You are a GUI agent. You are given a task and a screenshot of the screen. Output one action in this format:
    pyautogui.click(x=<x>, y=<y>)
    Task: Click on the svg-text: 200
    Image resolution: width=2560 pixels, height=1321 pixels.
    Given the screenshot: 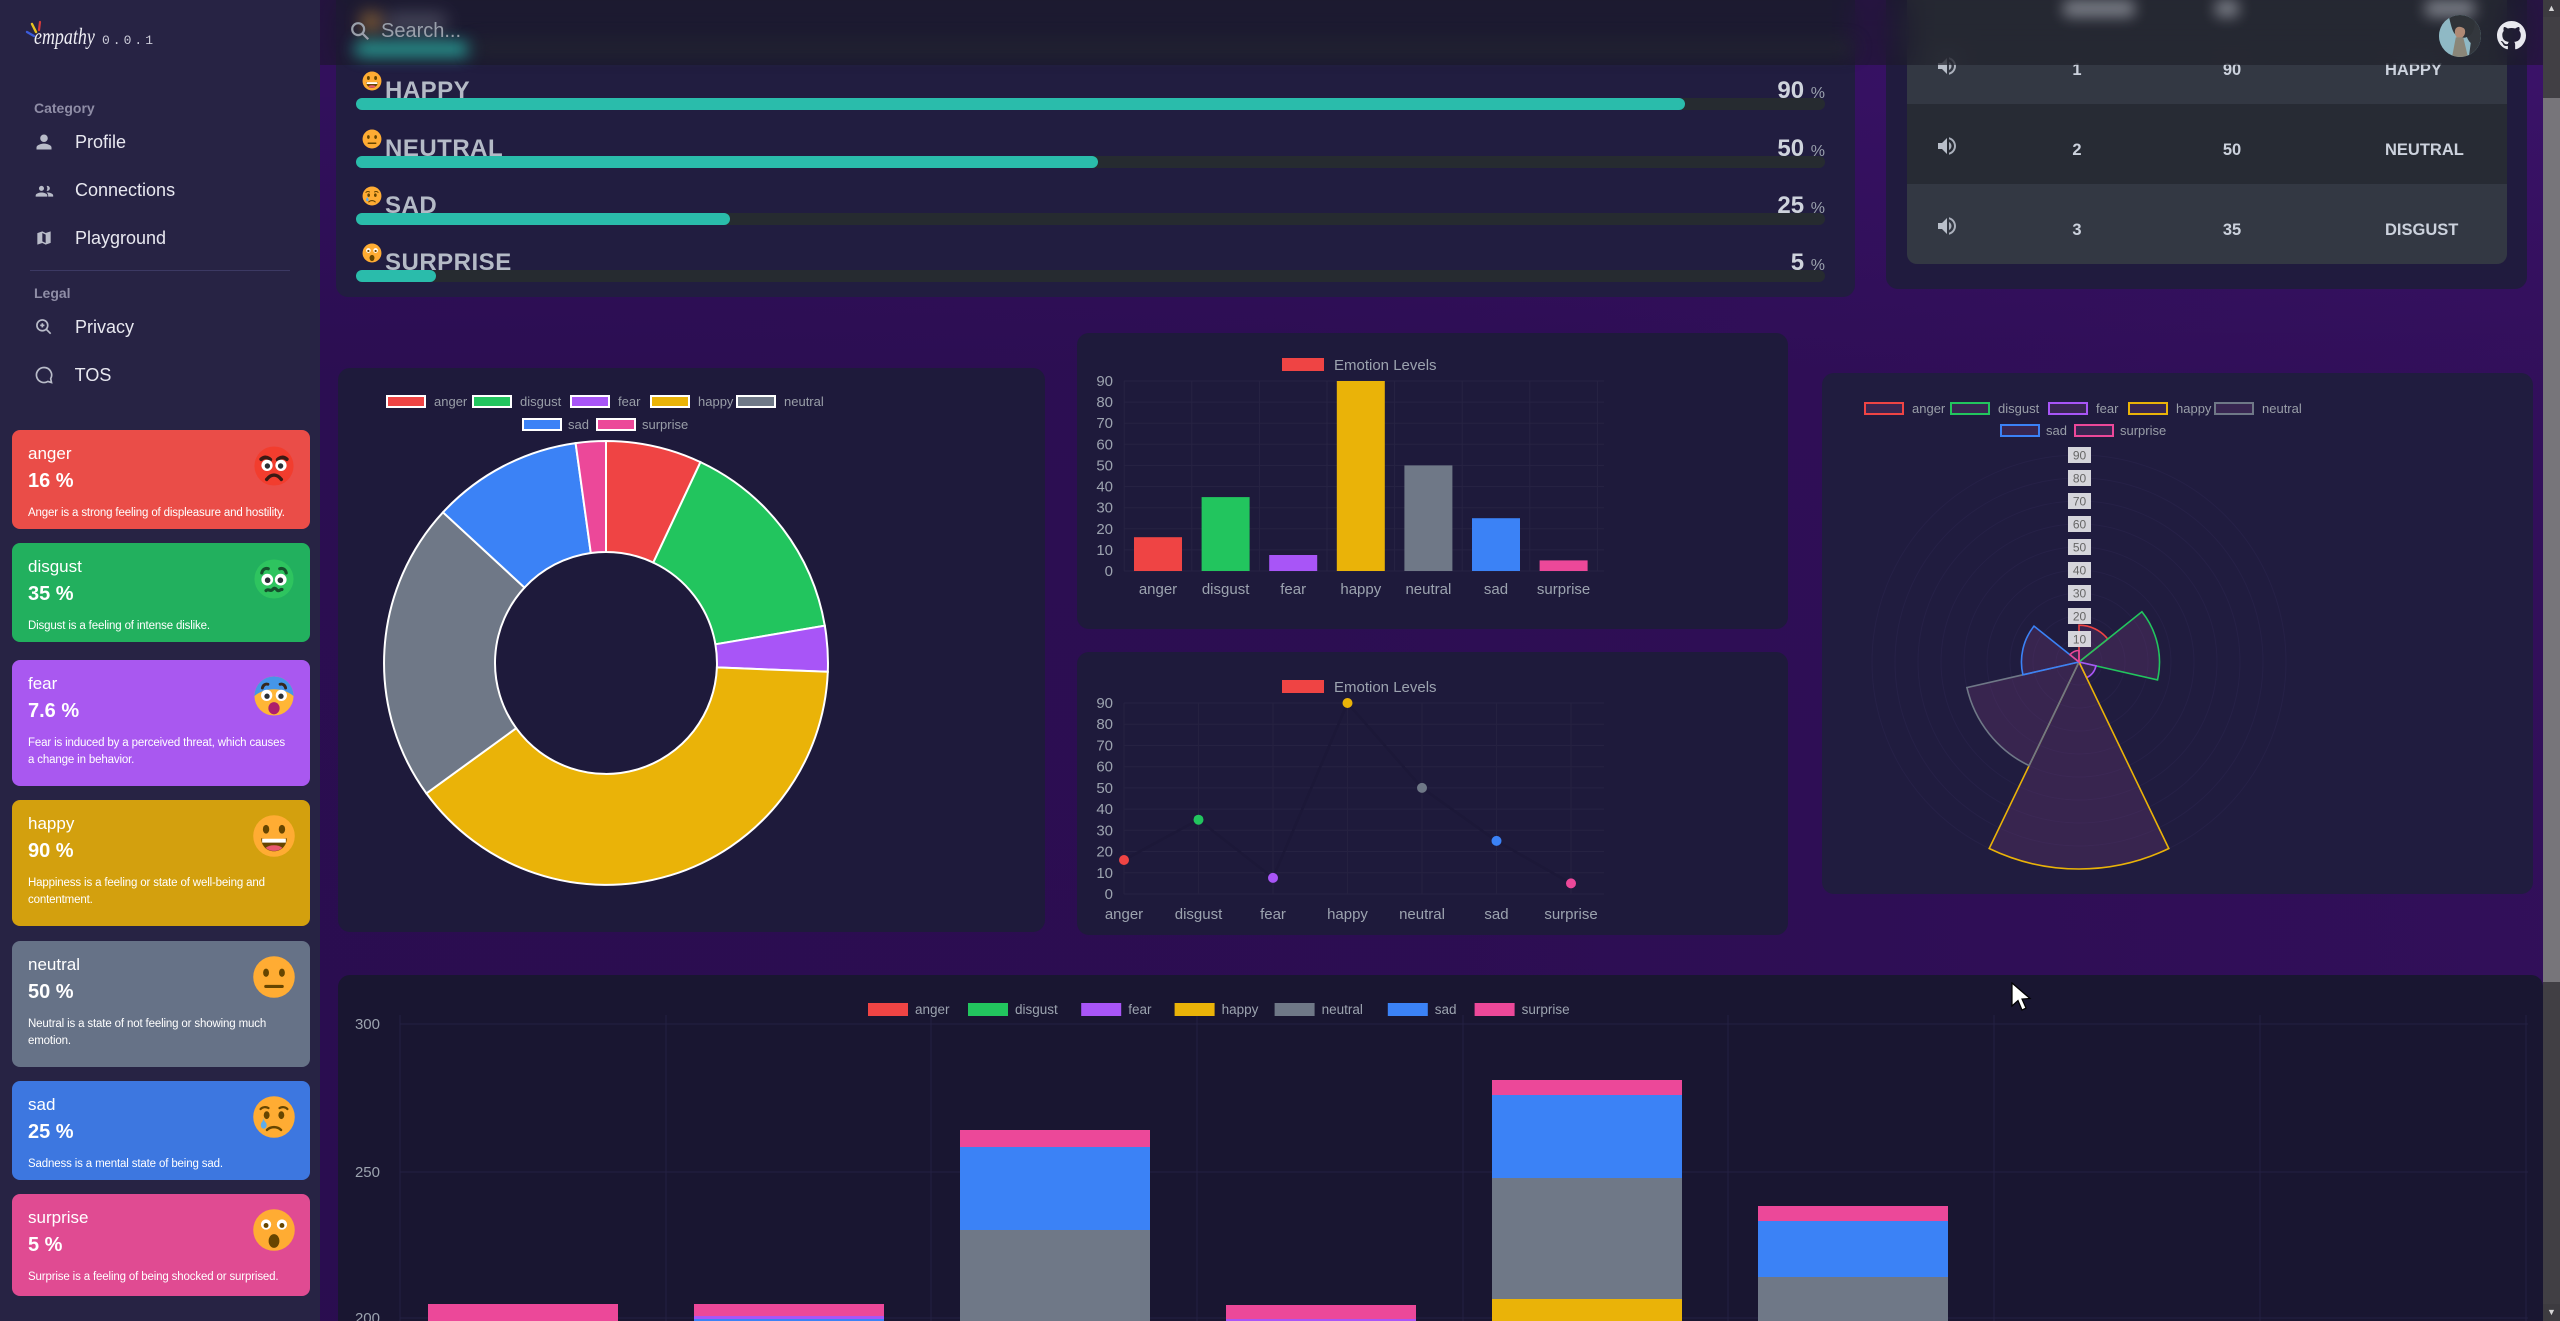 What is the action you would take?
    pyautogui.click(x=367, y=1315)
    